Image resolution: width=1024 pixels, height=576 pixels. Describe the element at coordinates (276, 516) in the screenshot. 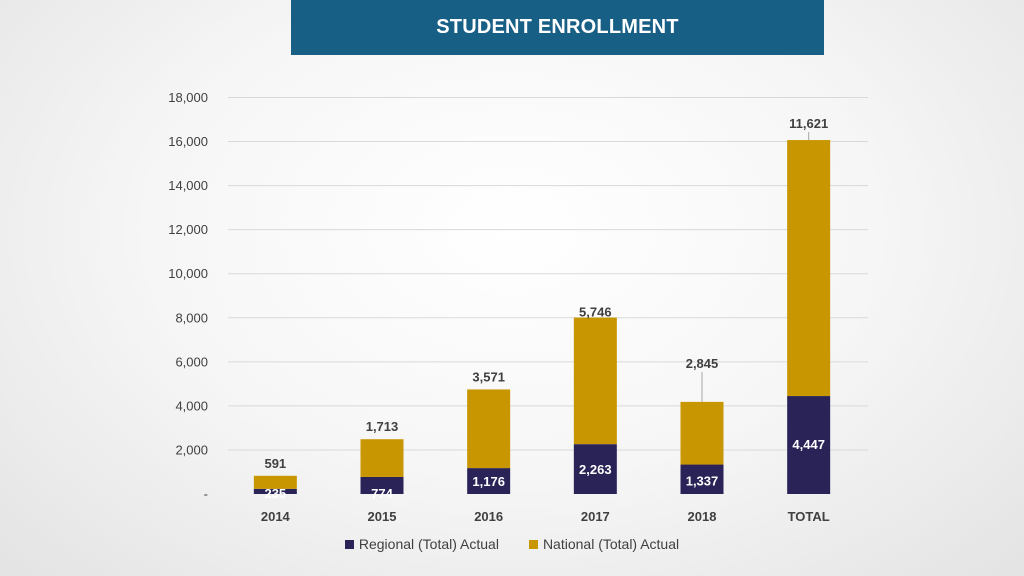

I see `x-category-label: 2014` at that location.